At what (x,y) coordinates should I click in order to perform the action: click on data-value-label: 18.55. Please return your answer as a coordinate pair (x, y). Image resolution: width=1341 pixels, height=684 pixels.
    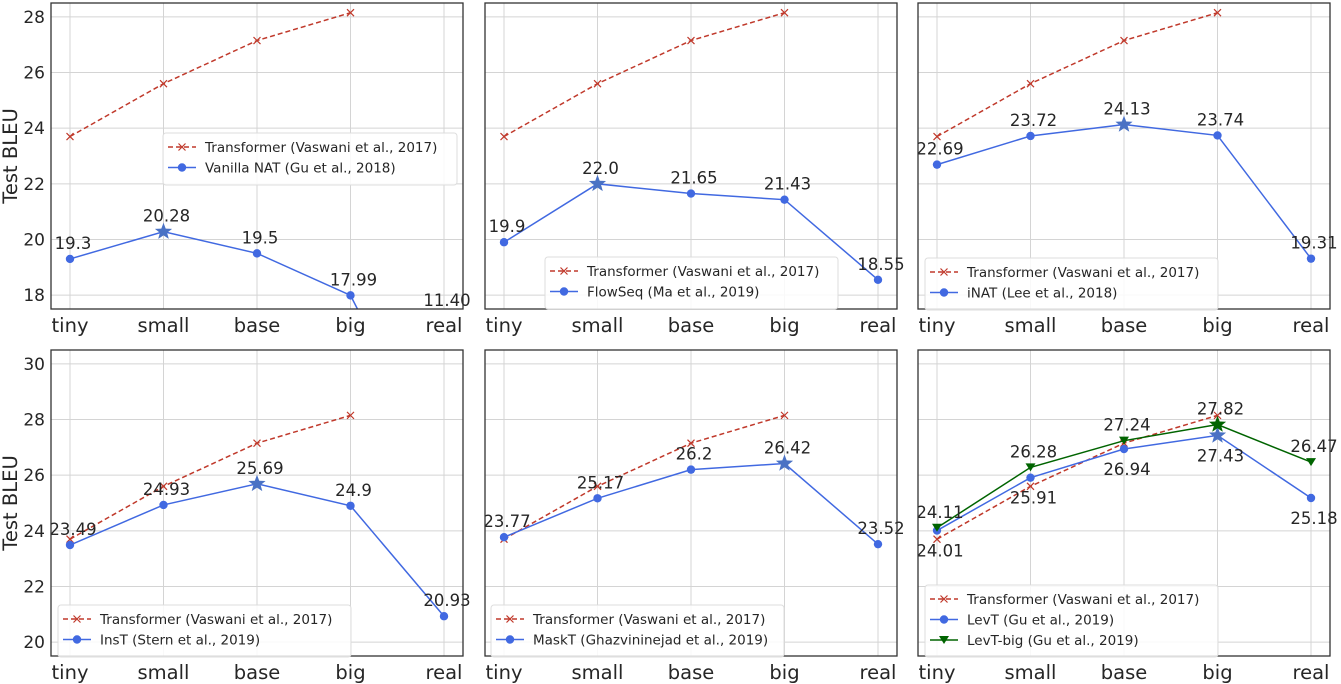
    Looking at the image, I should click on (880, 264).